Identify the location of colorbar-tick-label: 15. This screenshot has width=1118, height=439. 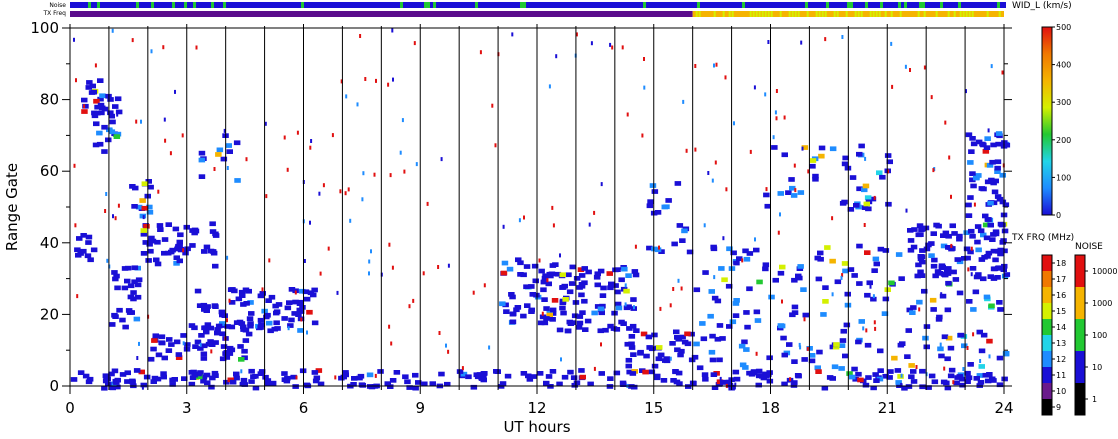
(1061, 311).